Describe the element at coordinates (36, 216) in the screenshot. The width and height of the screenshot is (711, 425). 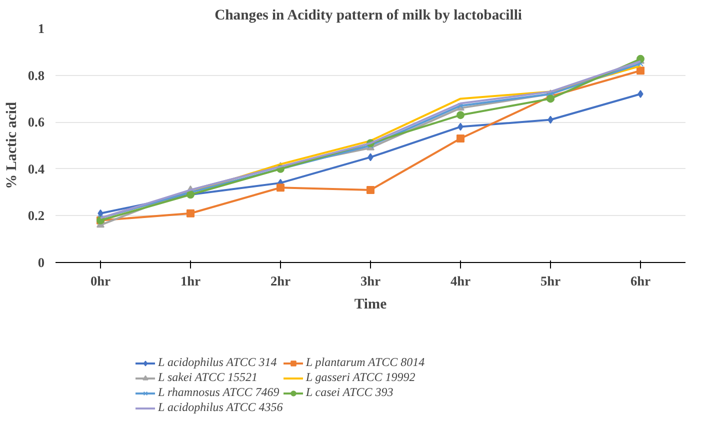
I see `y-tick-label: 0.2` at that location.